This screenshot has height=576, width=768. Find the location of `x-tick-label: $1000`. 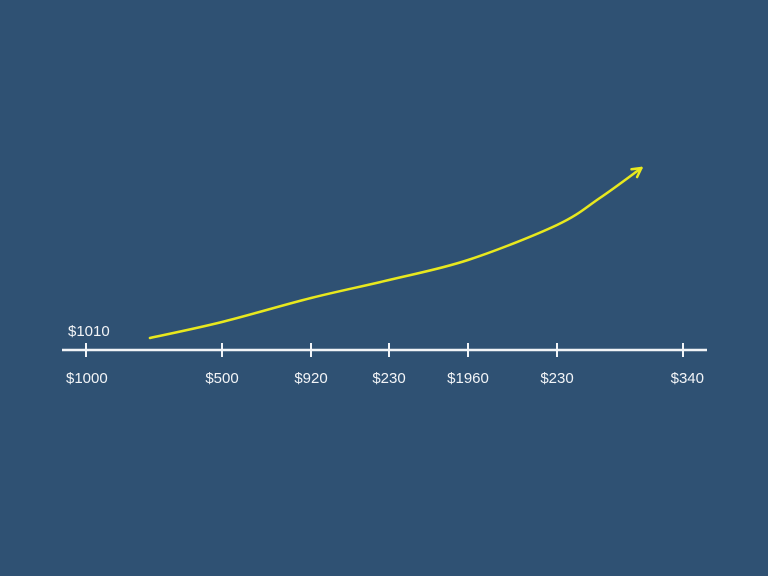

x-tick-label: $1000 is located at coordinates (87, 378).